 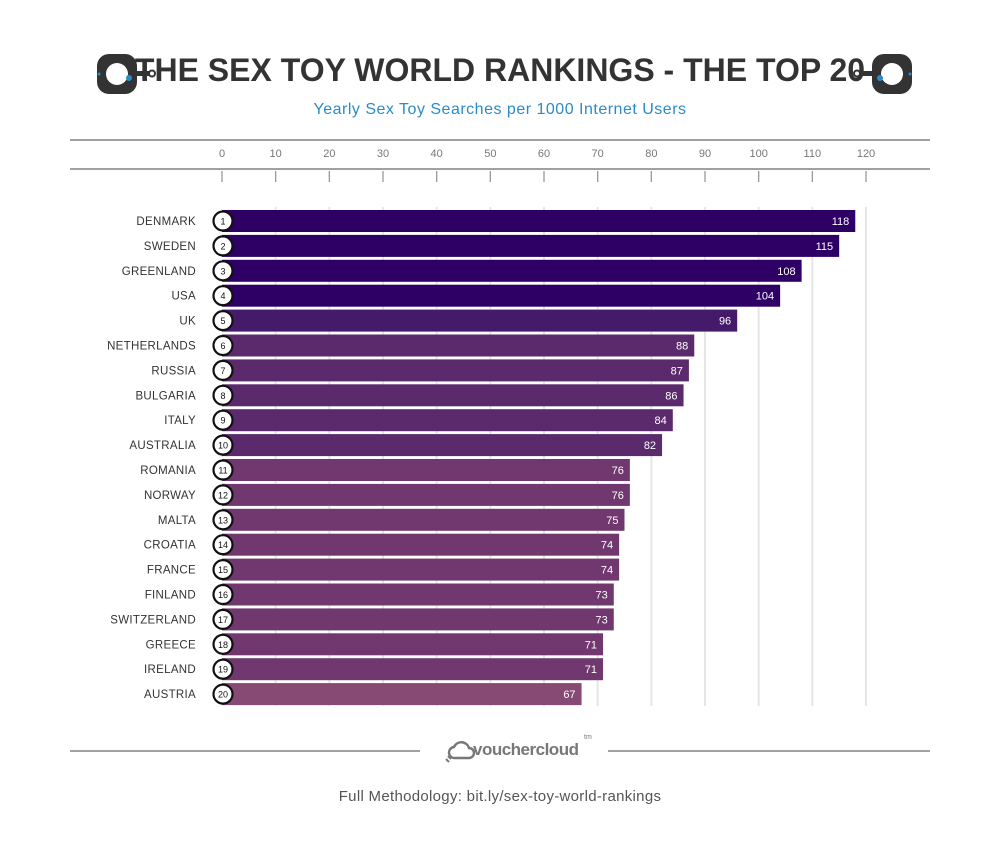 What do you see at coordinates (222, 222) in the screenshot?
I see `rank-number: 1` at bounding box center [222, 222].